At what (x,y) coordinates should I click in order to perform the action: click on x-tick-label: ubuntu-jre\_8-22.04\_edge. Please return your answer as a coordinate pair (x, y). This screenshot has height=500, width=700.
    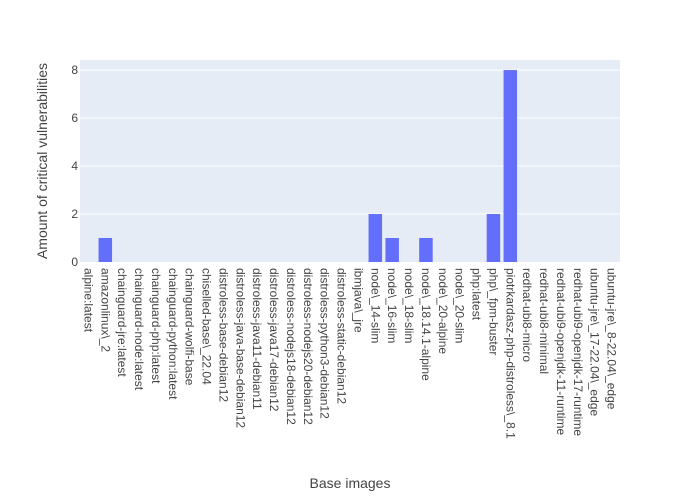
    Looking at the image, I should click on (612, 339).